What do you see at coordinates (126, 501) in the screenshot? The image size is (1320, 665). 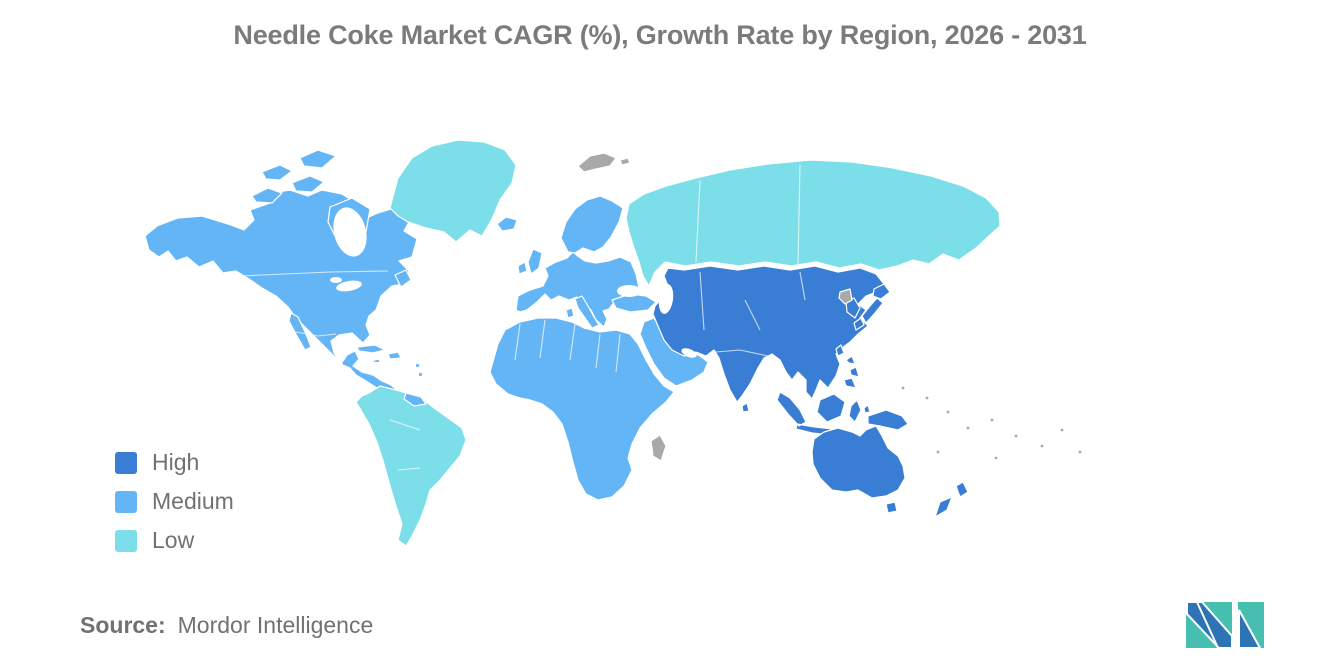 I see `legend-swatch-medium` at bounding box center [126, 501].